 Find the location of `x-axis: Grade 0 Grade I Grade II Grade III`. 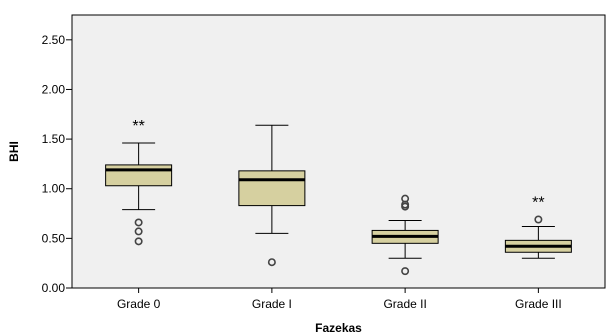

x-axis: Grade 0 Grade I Grade II Grade III is located at coordinates (339, 299).